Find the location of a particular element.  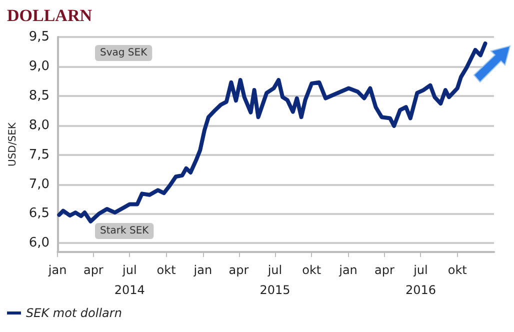

y-tick-label: 8,5 is located at coordinates (39, 96).